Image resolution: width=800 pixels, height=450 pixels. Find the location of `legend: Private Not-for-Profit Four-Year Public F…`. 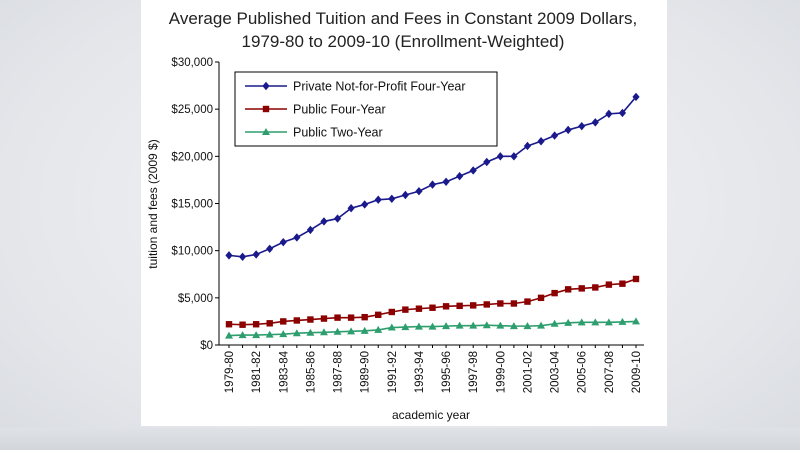

legend: Private Not-for-Profit Four-Year Public F… is located at coordinates (366, 109).